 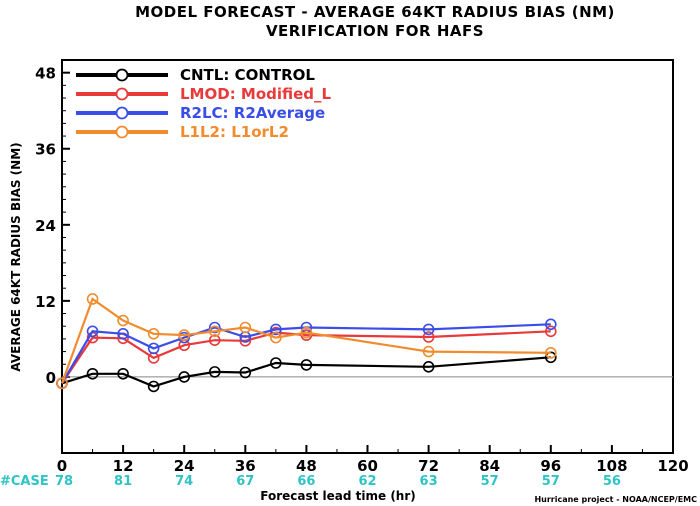 I want to click on y-tick-label: 0, so click(x=51, y=378).